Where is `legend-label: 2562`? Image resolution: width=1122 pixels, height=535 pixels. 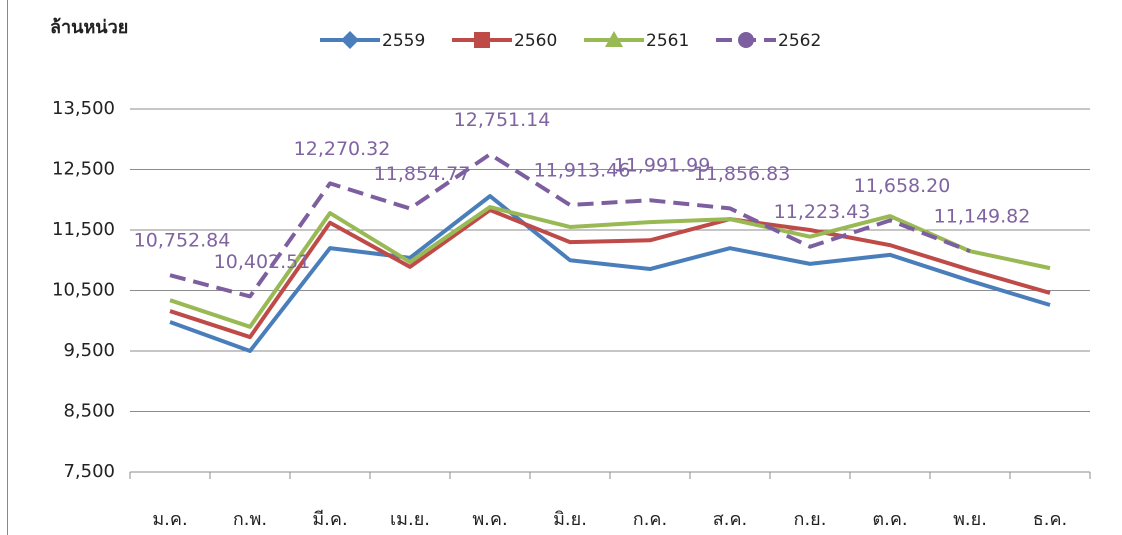 legend-label: 2562 is located at coordinates (799, 41).